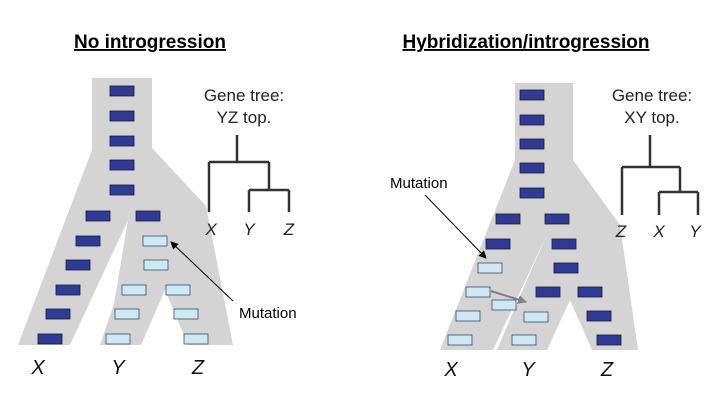  Describe the element at coordinates (450, 370) in the screenshot. I see `right-species-label-x: X` at that location.